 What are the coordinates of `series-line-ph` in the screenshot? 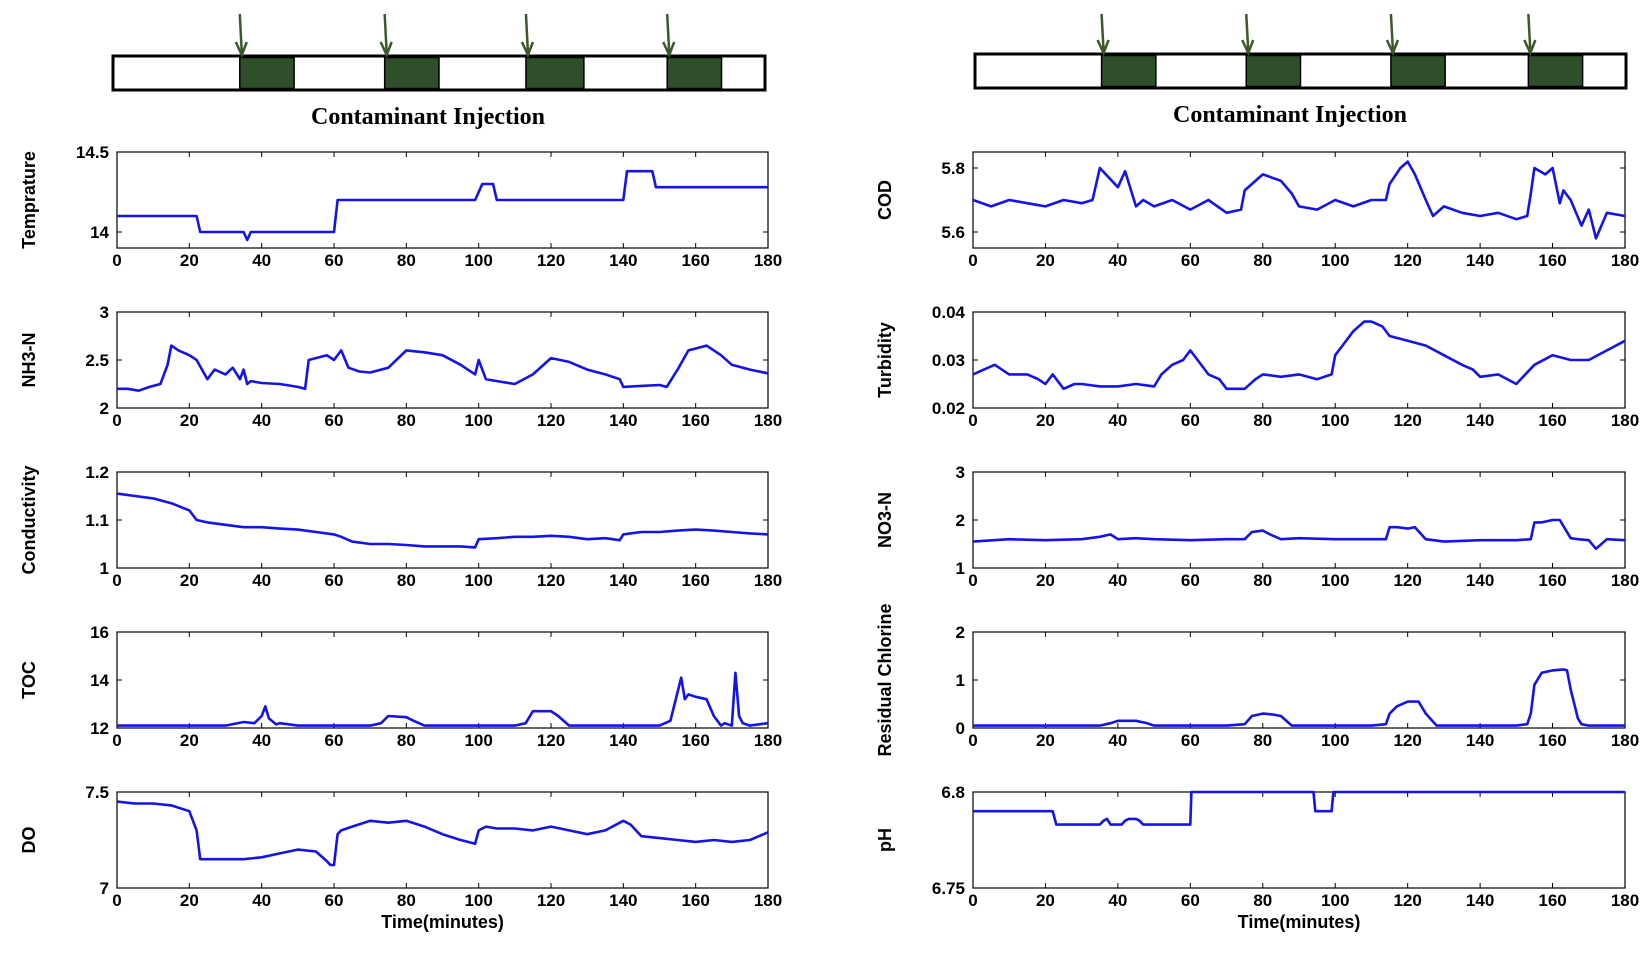 It's located at (1299, 808).